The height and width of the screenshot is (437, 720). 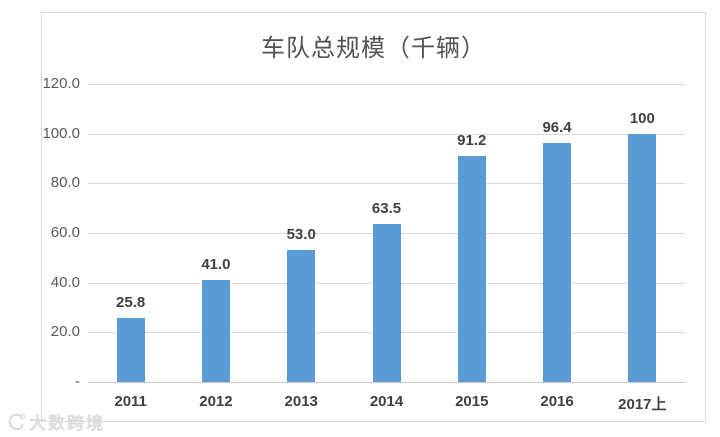 What do you see at coordinates (130, 401) in the screenshot?
I see `x-axis-category-label: 2011` at bounding box center [130, 401].